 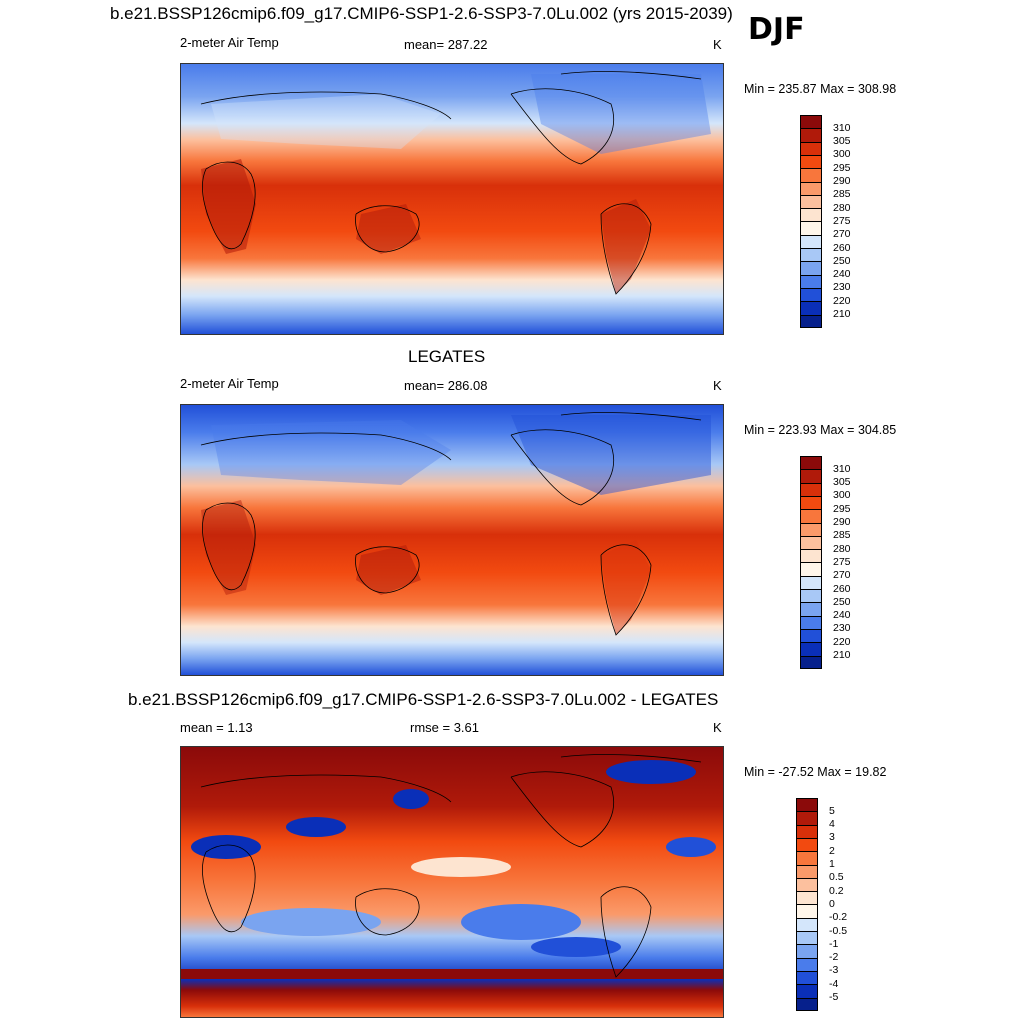 I want to click on panel1-variable-label: 2-meter Air Temp, so click(x=229, y=42).